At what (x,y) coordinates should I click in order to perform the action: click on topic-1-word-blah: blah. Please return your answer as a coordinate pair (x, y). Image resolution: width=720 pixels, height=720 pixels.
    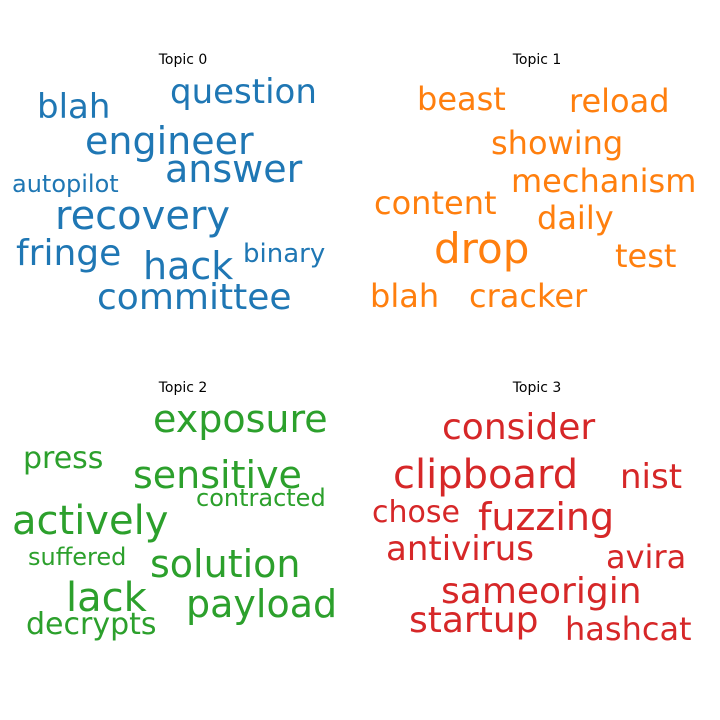
    Looking at the image, I should click on (405, 296).